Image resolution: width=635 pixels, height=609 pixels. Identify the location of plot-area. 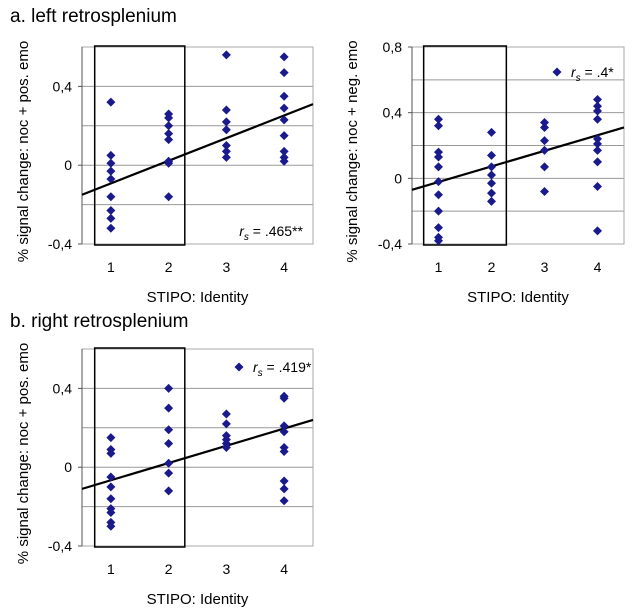
(197, 145).